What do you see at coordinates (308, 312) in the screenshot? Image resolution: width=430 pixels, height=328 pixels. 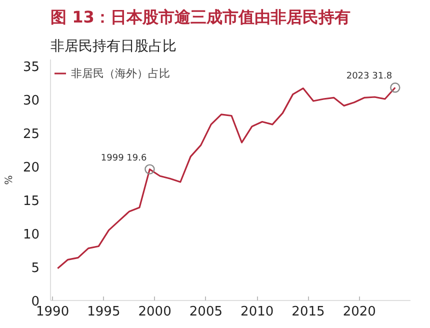 I see `x-tick-label: 2015` at bounding box center [308, 312].